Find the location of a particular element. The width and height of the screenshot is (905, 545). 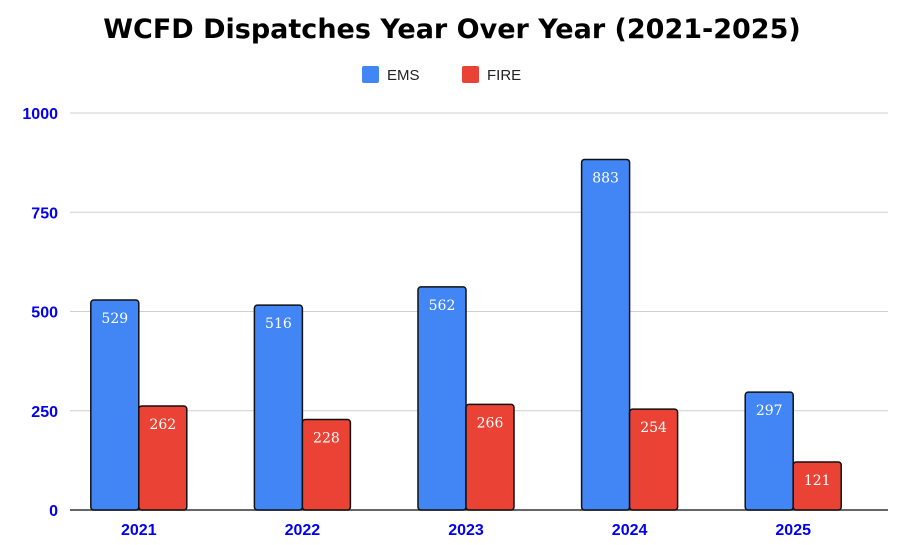

bar-ems-2022 is located at coordinates (278, 407).